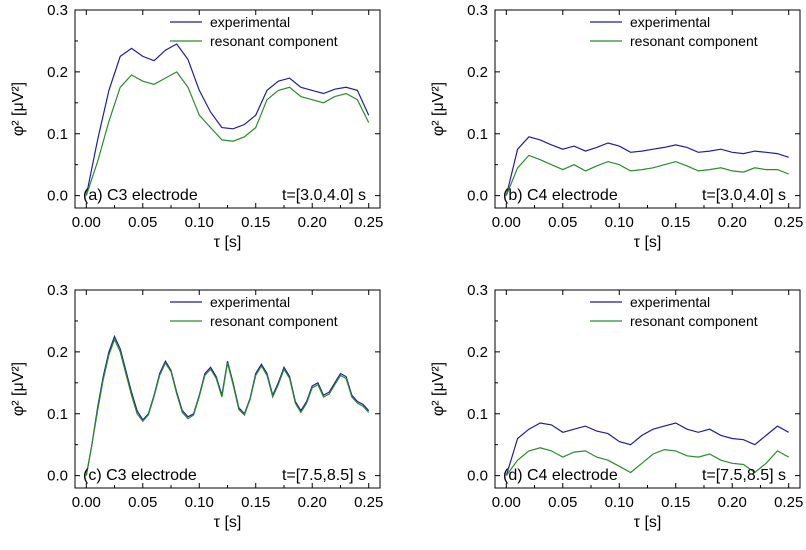 This screenshot has width=806, height=550. I want to click on panel-label: (d) C4 electrode, so click(560, 475).